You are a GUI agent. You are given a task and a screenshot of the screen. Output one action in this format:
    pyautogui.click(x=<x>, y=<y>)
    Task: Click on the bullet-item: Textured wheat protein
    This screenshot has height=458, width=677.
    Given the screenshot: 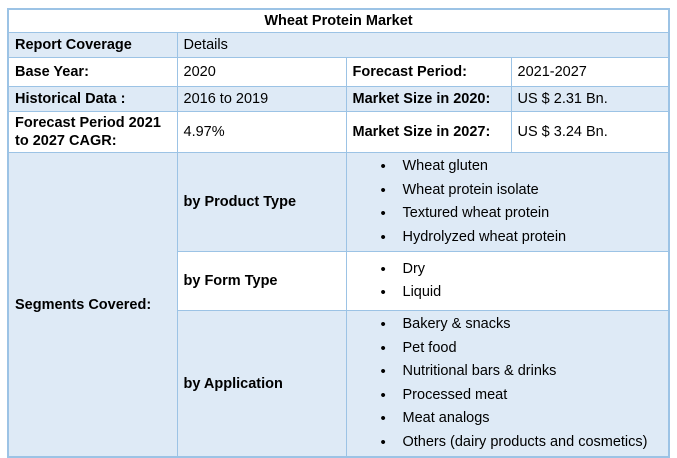 What is the action you would take?
    pyautogui.click(x=522, y=214)
    